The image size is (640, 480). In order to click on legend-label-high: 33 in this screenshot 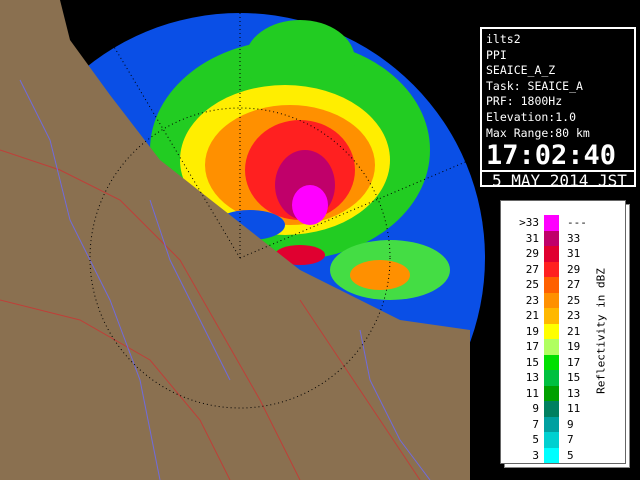, I will do `click(574, 238)`.